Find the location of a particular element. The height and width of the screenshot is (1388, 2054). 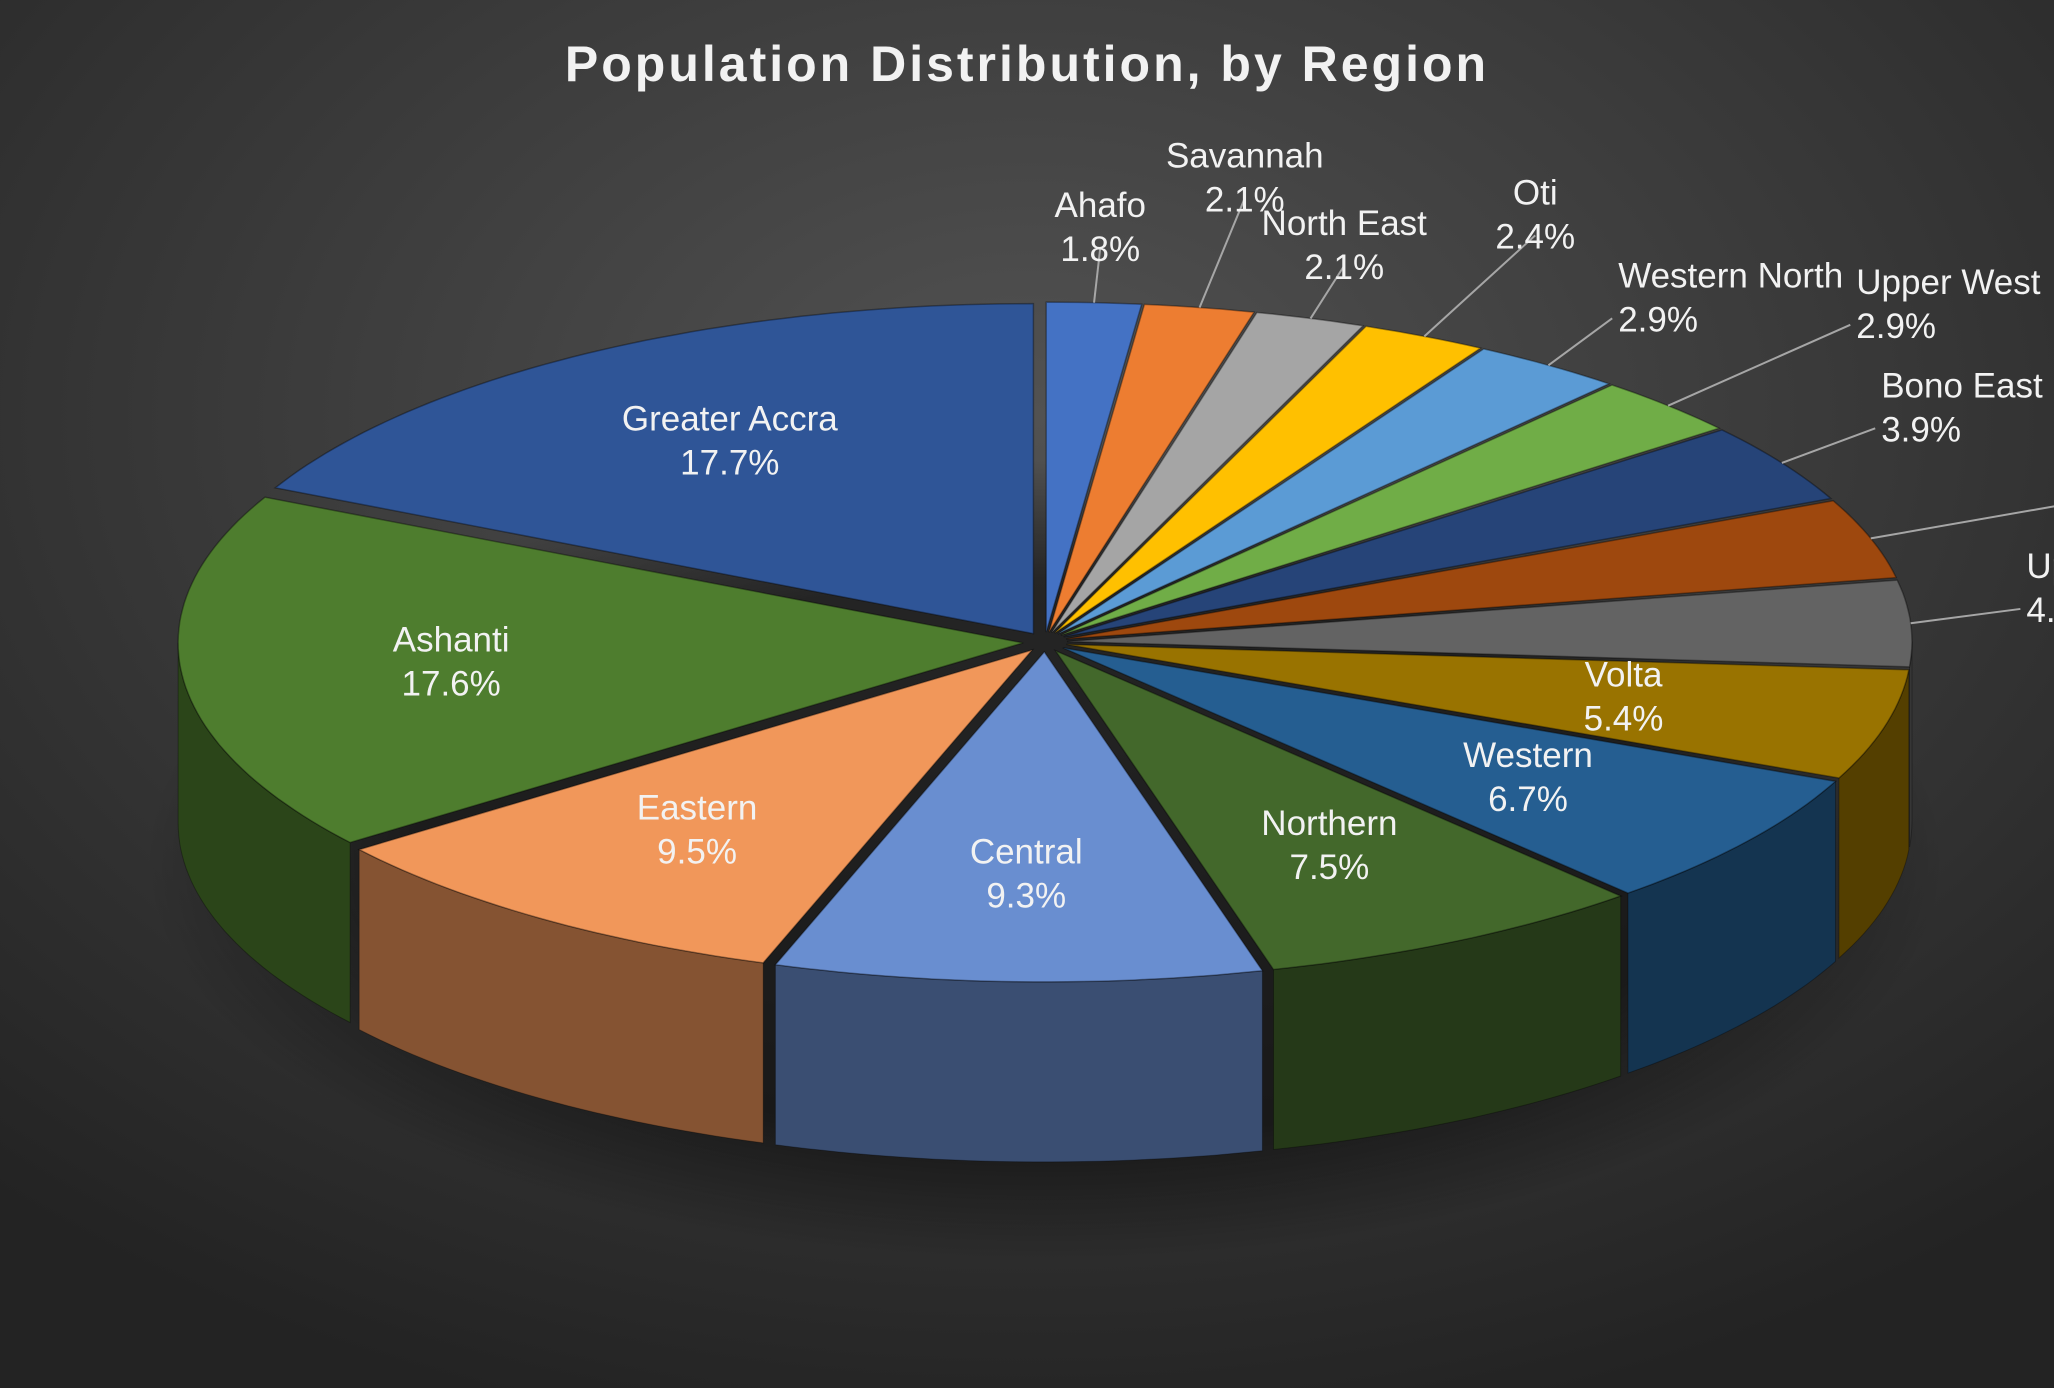

category-label: Upper West is located at coordinates (1948, 282).